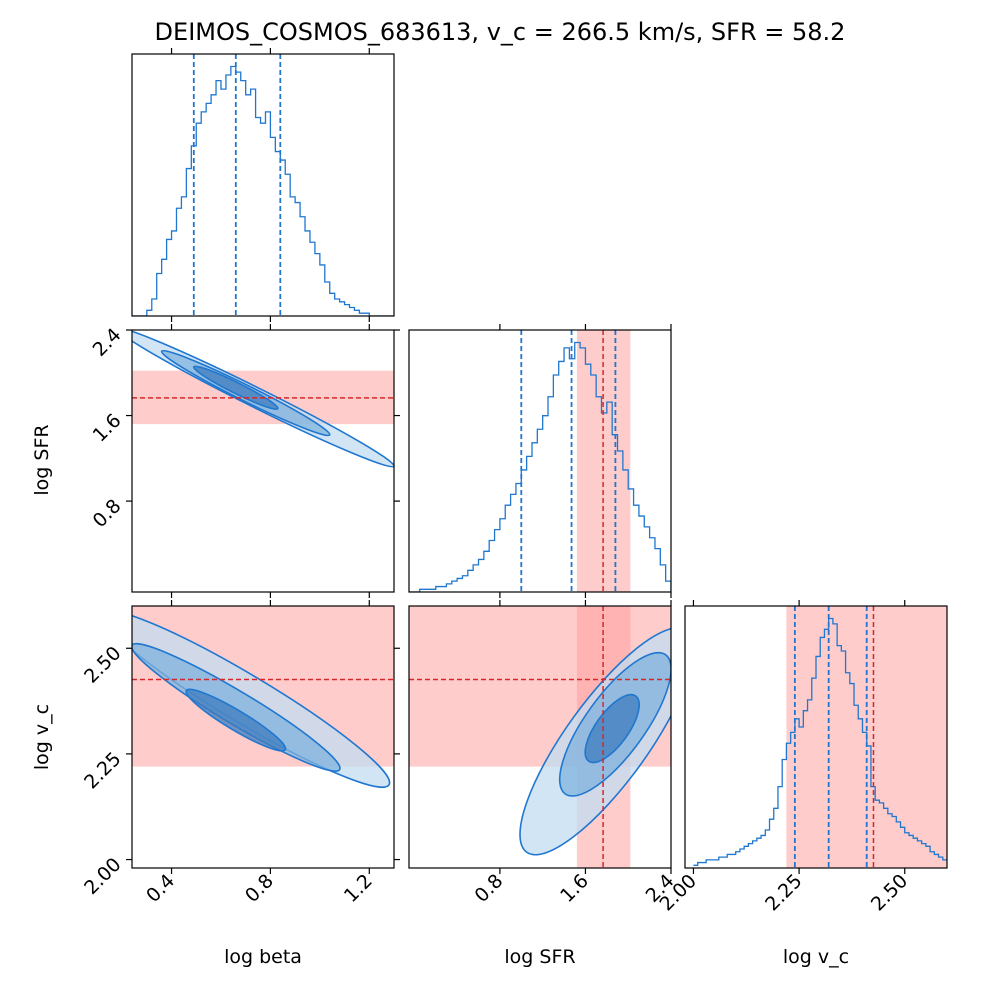  I want to click on contour-panel-log-beta-vs-log-sfr, so click(263, 461).